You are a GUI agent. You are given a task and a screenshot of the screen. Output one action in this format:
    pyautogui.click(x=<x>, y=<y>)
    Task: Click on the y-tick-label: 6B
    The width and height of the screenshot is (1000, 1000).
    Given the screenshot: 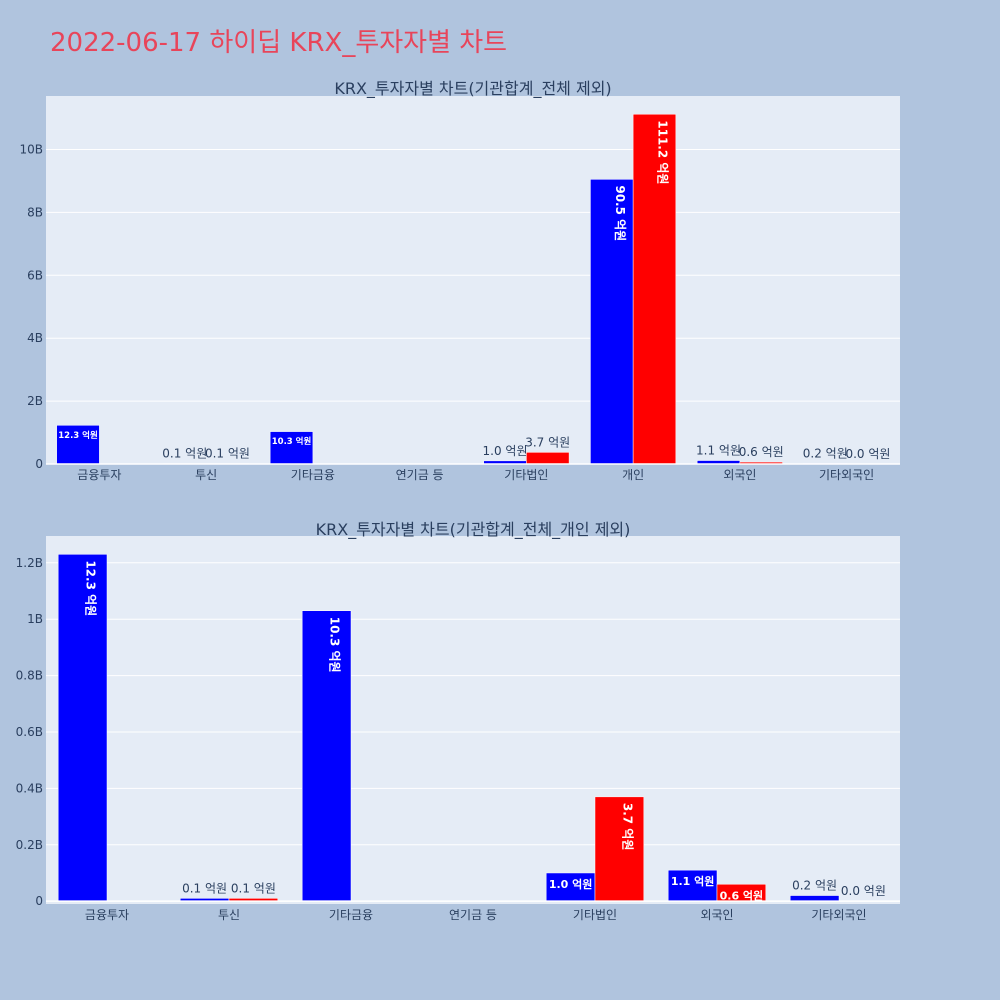 What is the action you would take?
    pyautogui.click(x=35, y=275)
    